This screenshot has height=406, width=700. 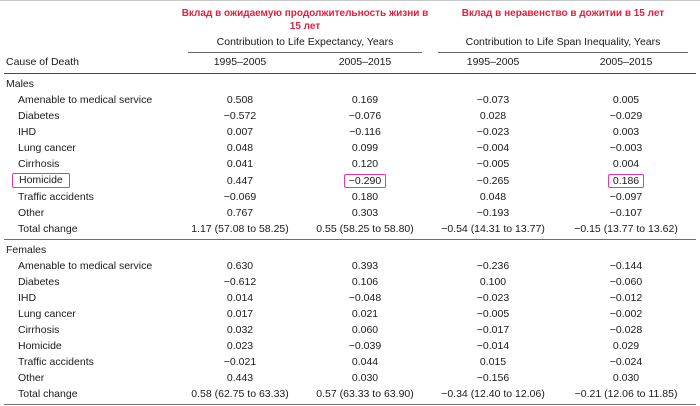 I want to click on value: 0.169, so click(x=365, y=100).